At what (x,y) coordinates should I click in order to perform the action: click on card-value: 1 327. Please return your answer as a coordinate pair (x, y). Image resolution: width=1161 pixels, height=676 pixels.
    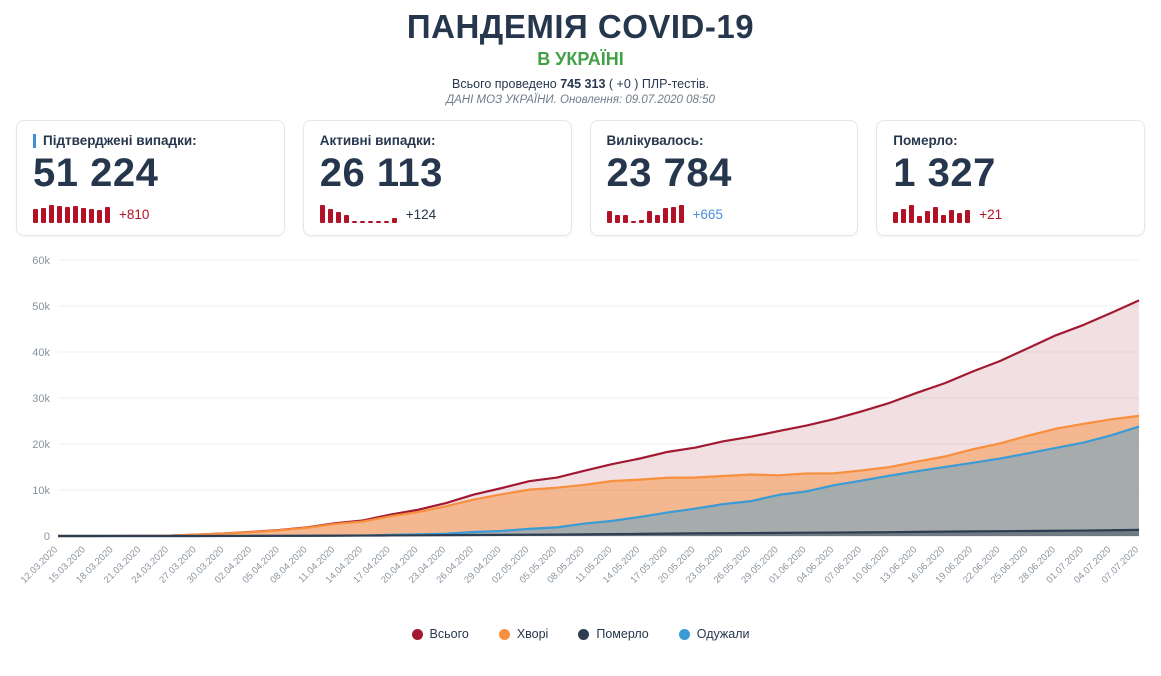
    Looking at the image, I should click on (944, 173).